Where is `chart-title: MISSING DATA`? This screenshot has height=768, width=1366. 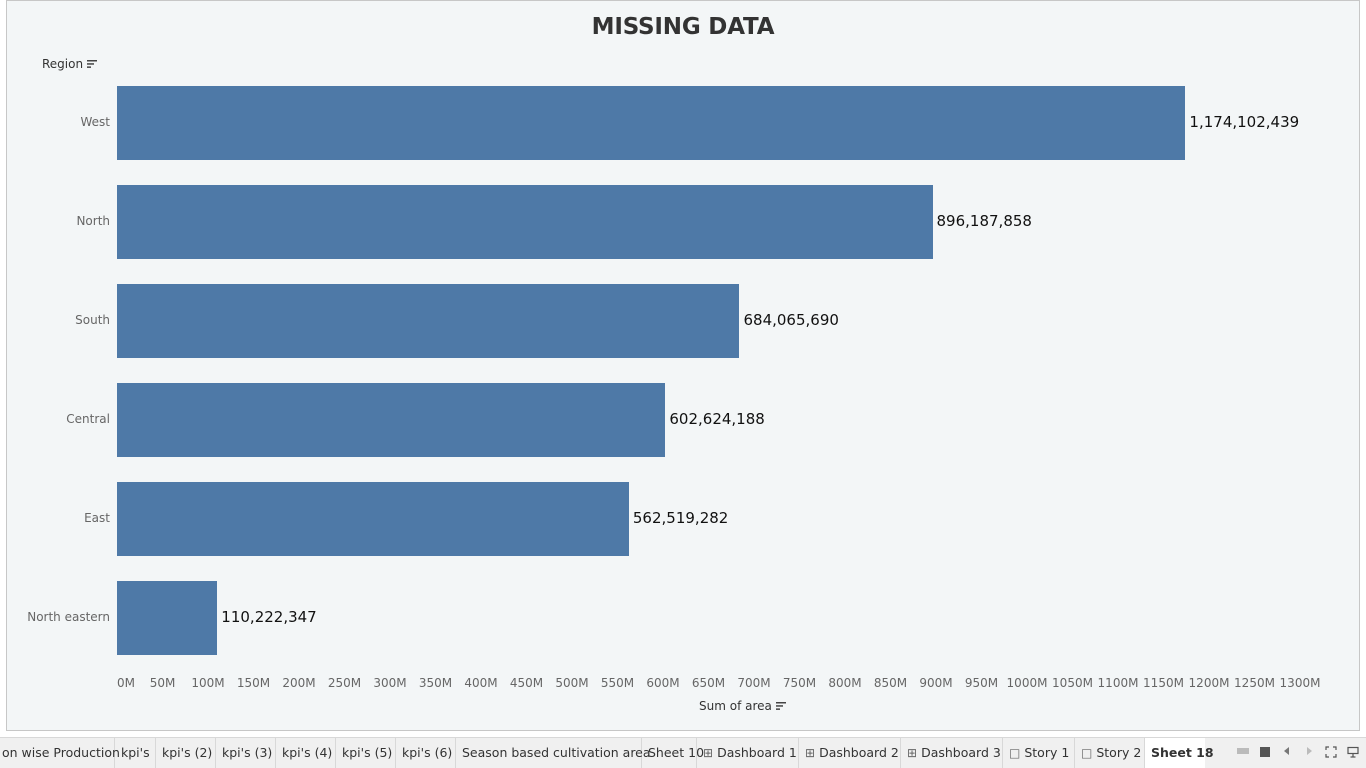
chart-title: MISSING DATA is located at coordinates (683, 27).